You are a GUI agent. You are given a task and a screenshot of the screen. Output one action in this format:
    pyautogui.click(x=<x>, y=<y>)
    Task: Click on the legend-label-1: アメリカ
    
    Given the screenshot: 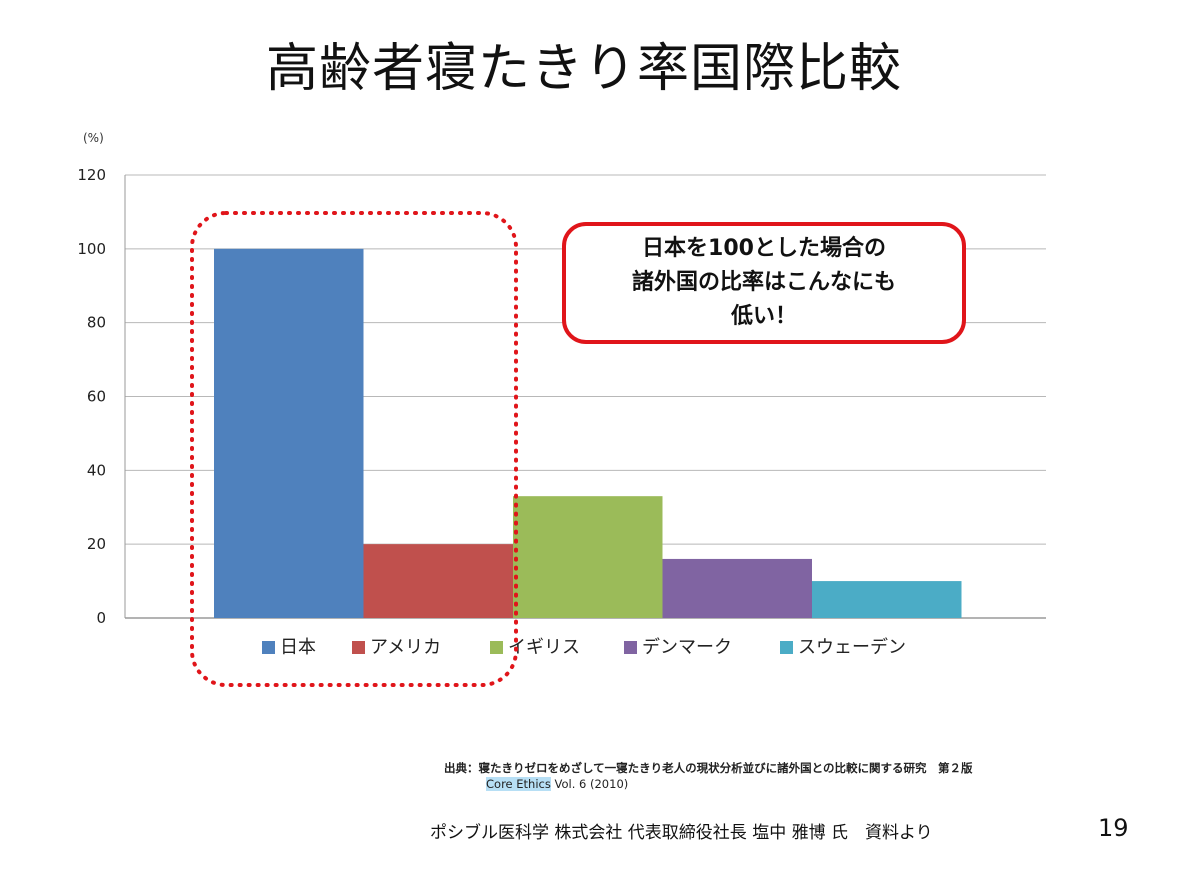 What is the action you would take?
    pyautogui.click(x=405, y=647)
    